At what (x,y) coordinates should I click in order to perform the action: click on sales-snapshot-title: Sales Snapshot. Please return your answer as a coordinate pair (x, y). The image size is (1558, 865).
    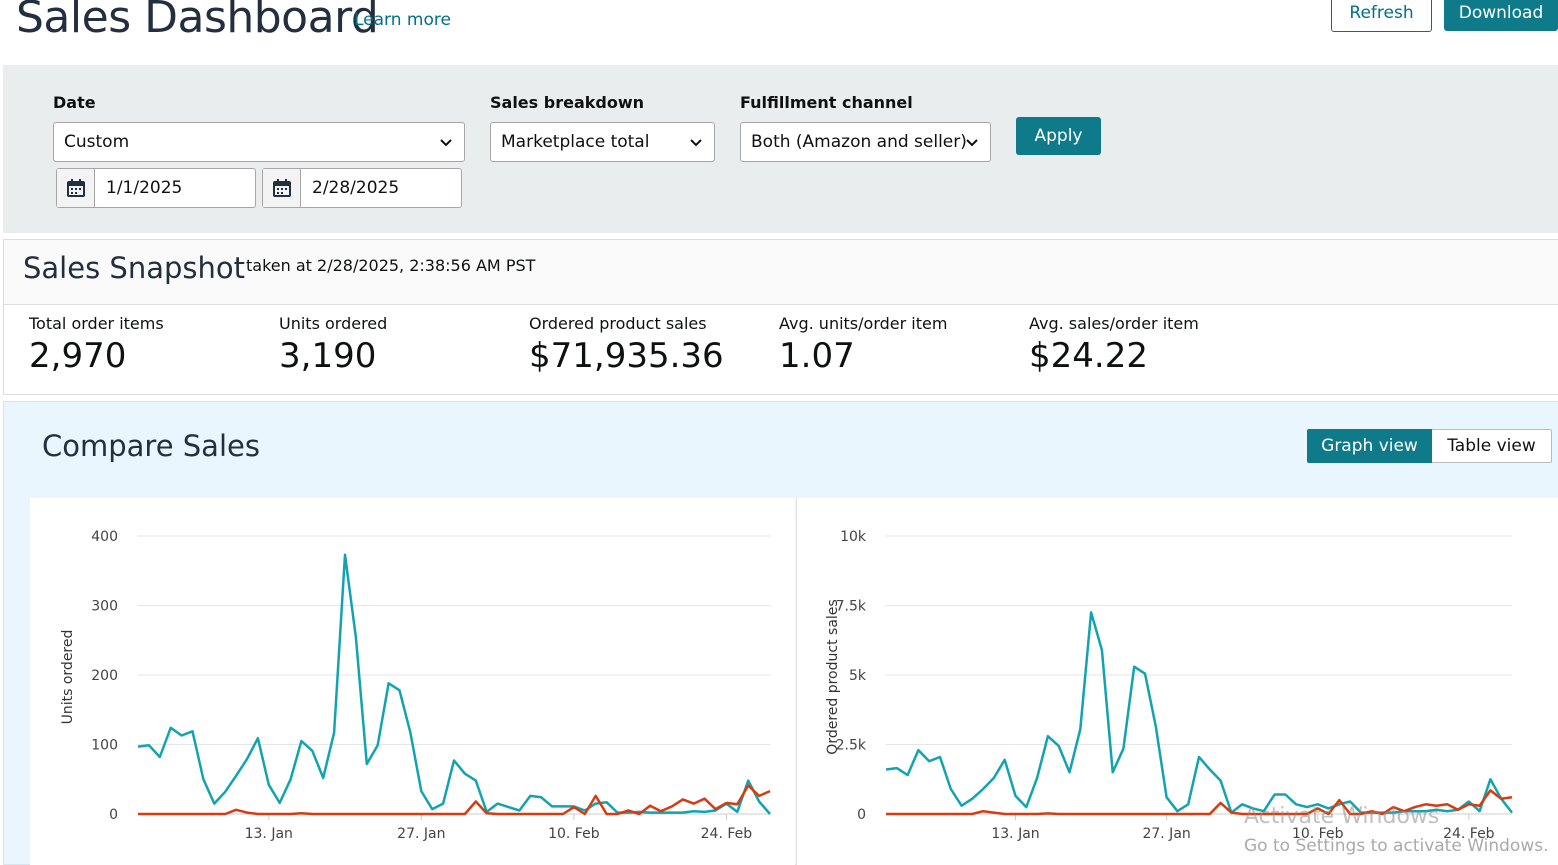
    Looking at the image, I should click on (134, 268).